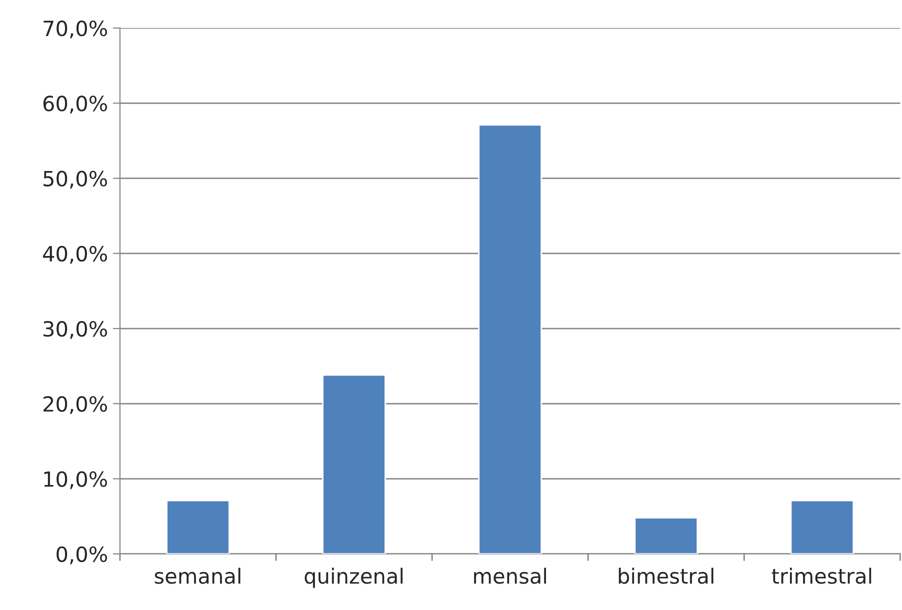 The image size is (902, 610). I want to click on y-tick-label: 20,0%, so click(76, 405).